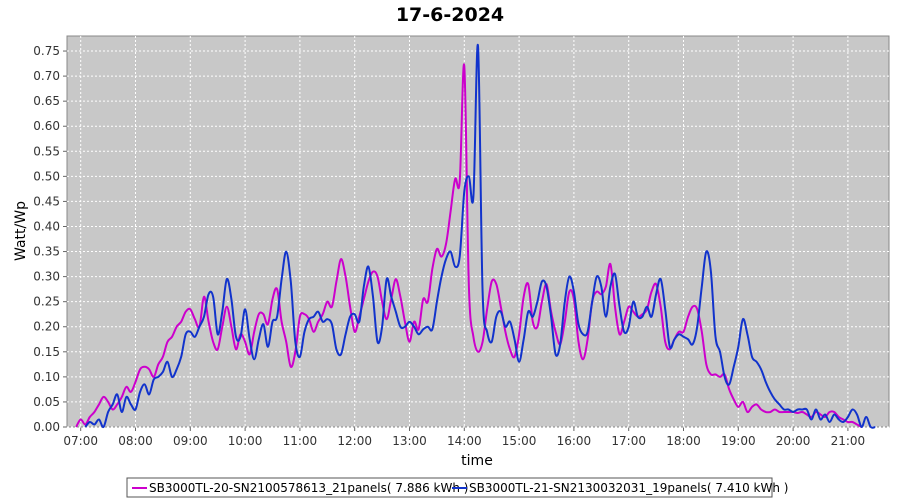 This screenshot has height=500, width=900. I want to click on y-tick-label: 0.15, so click(46, 352).